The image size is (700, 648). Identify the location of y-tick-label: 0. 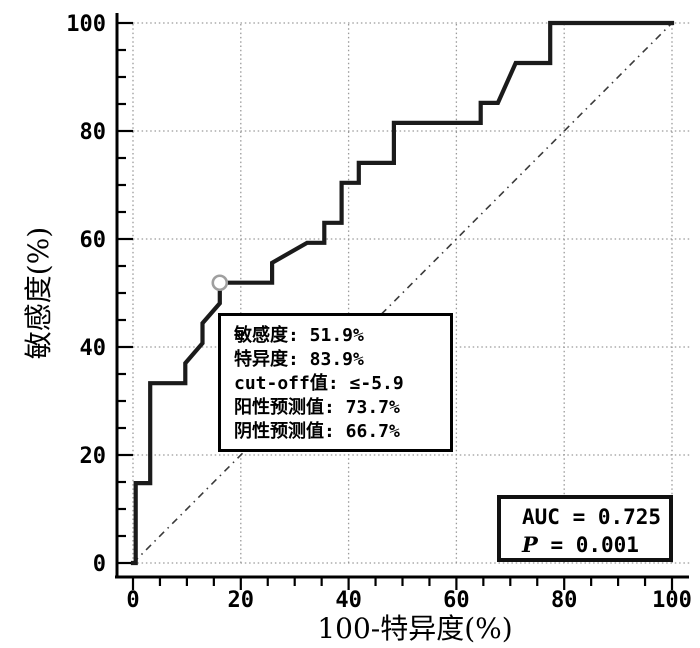
(99, 564).